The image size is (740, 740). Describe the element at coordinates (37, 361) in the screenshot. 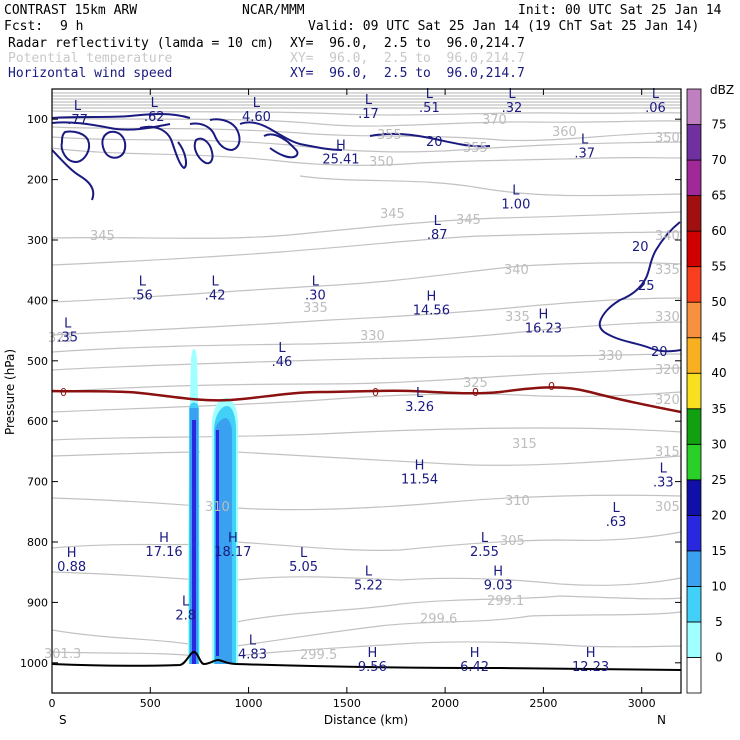

I see `y-tick-label: 500` at that location.